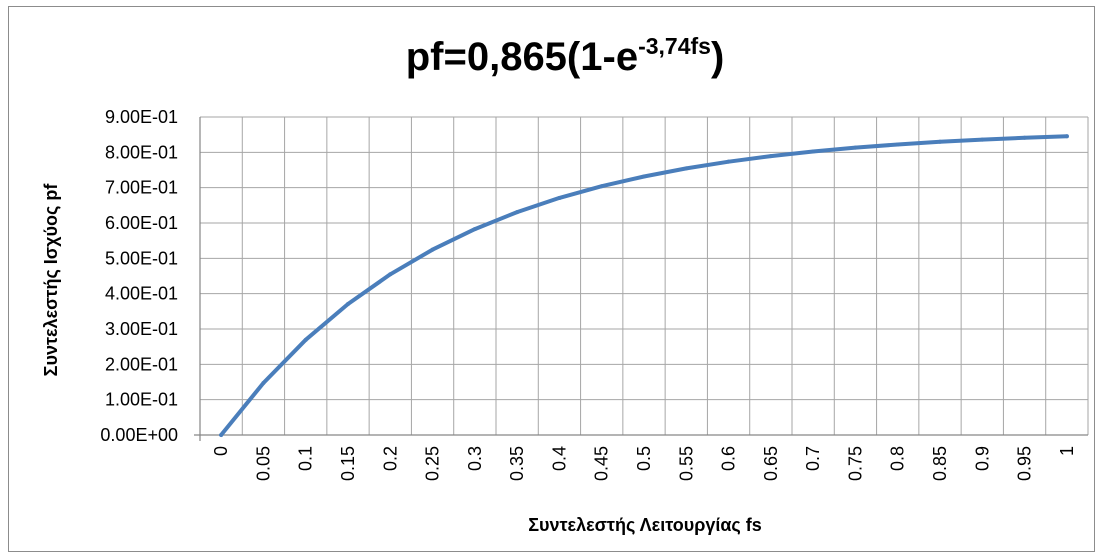 This screenshot has height=560, width=1103. What do you see at coordinates (522, 57) in the screenshot?
I see `chart-title-main: pf=0,865(1-e` at bounding box center [522, 57].